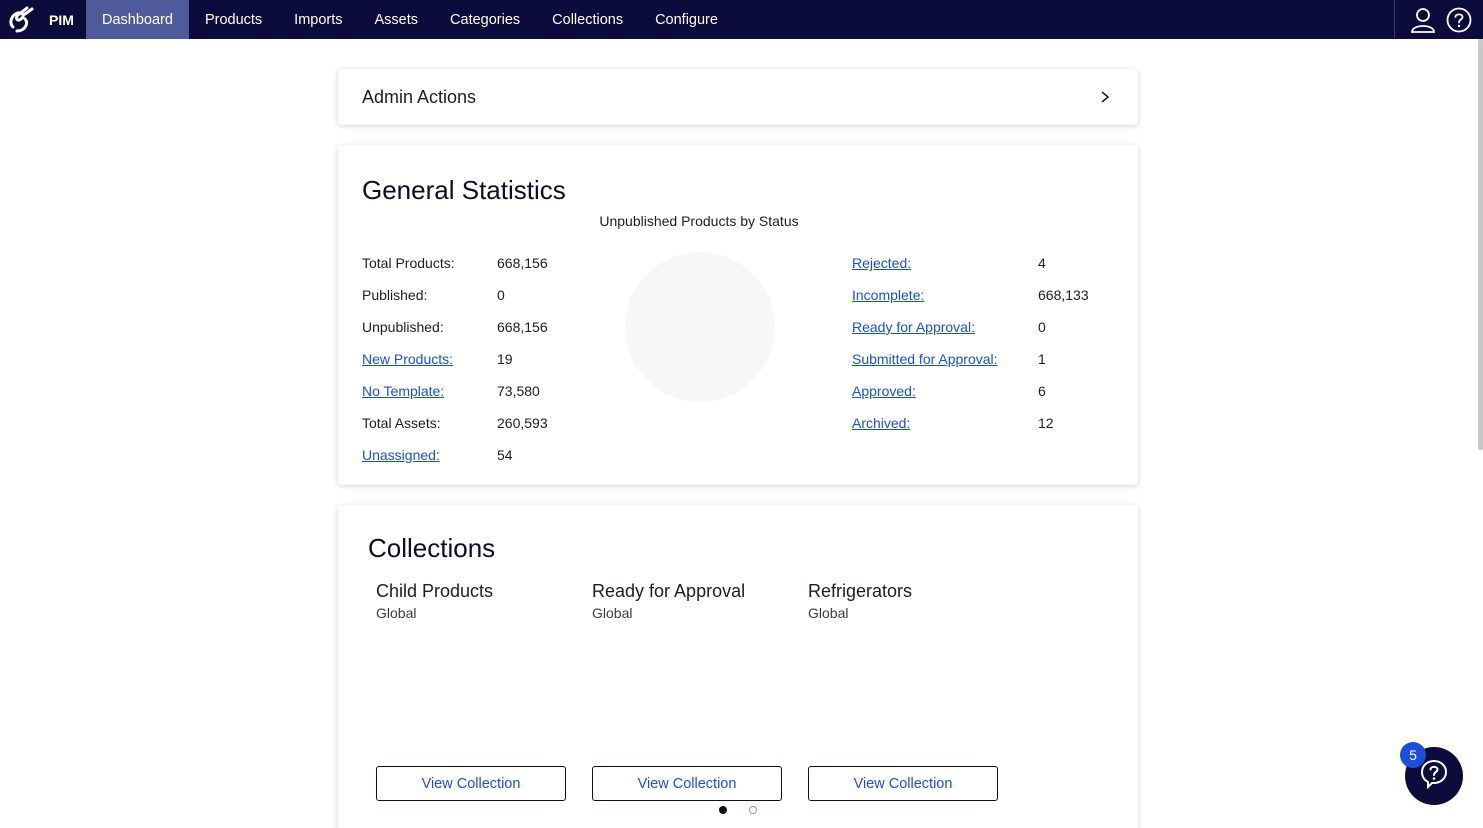 Image resolution: width=1483 pixels, height=828 pixels. What do you see at coordinates (753, 810) in the screenshot?
I see `carousel-dot` at bounding box center [753, 810].